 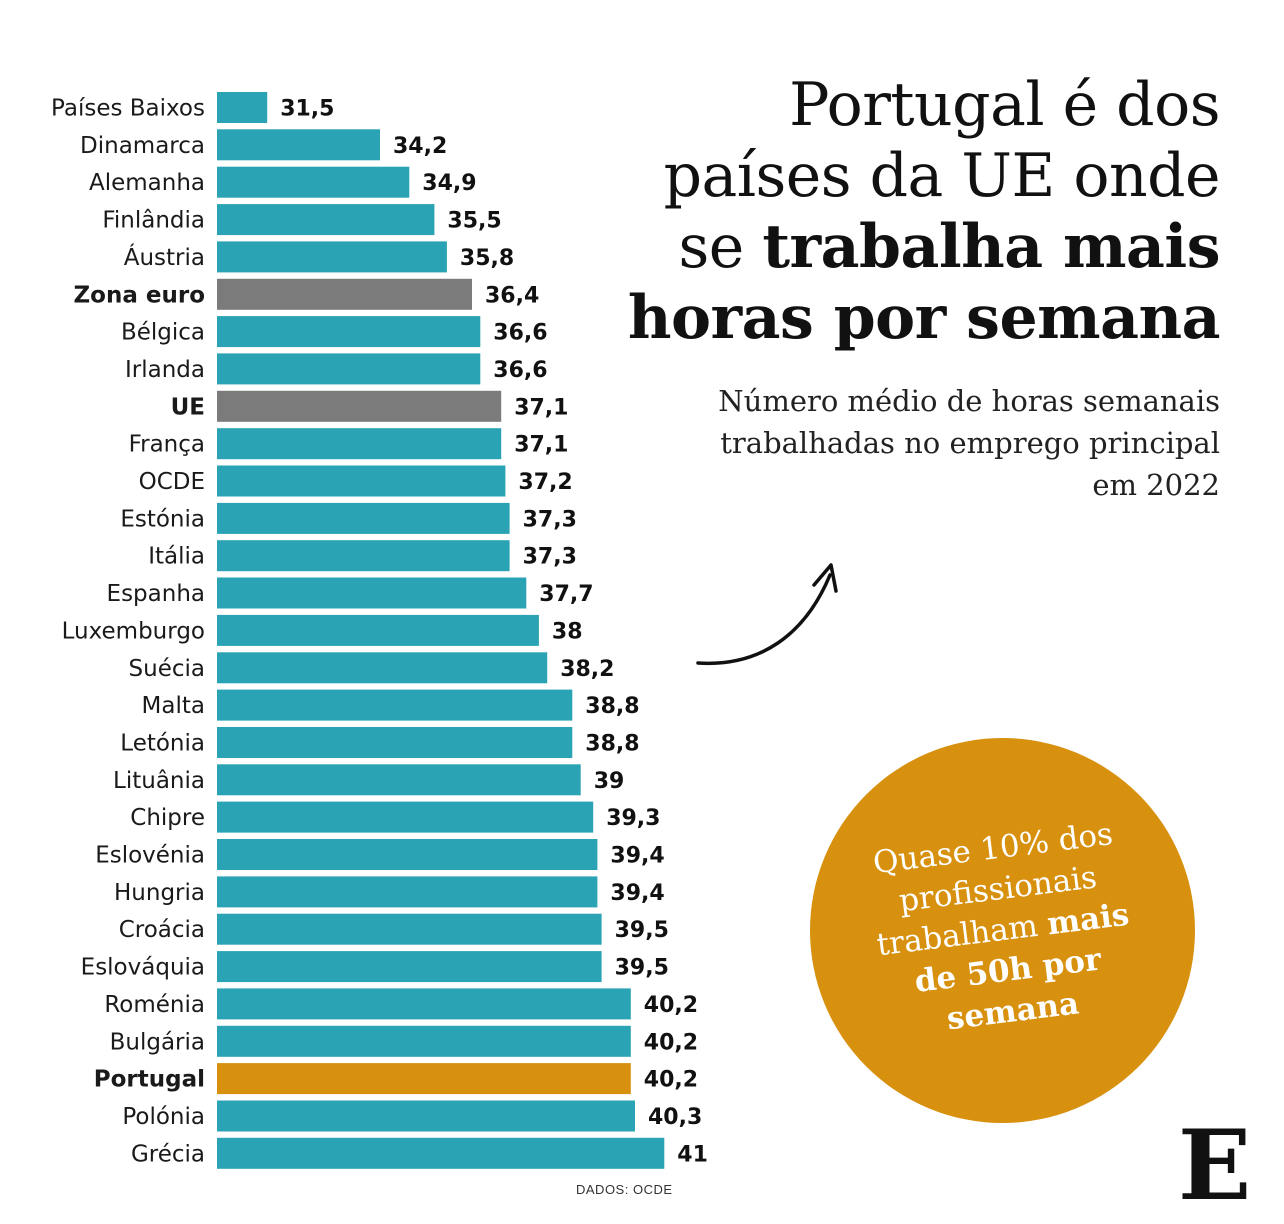 I want to click on bar-espanha, so click(x=372, y=593).